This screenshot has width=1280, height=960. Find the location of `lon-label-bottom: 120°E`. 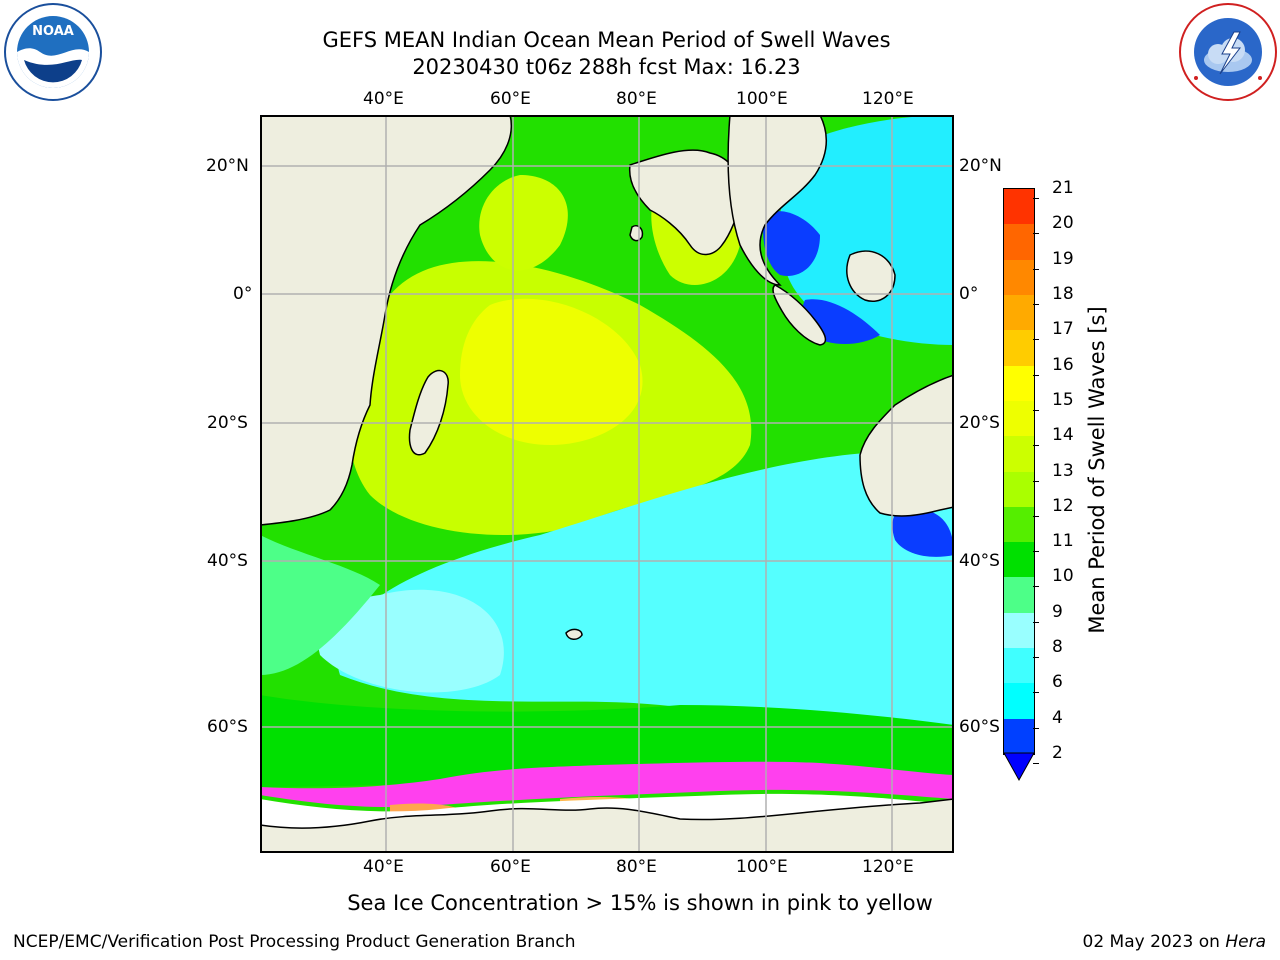

lon-label-bottom: 120°E is located at coordinates (888, 867).